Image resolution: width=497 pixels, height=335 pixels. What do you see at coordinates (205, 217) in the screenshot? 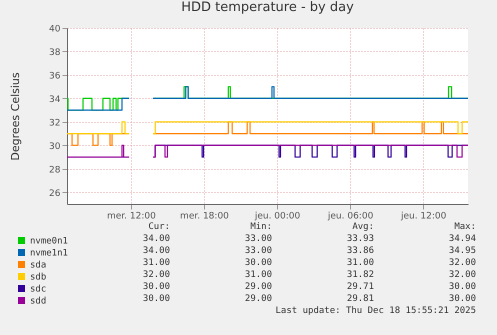
I see `x-tick-label: mer. 18:00` at bounding box center [205, 217].